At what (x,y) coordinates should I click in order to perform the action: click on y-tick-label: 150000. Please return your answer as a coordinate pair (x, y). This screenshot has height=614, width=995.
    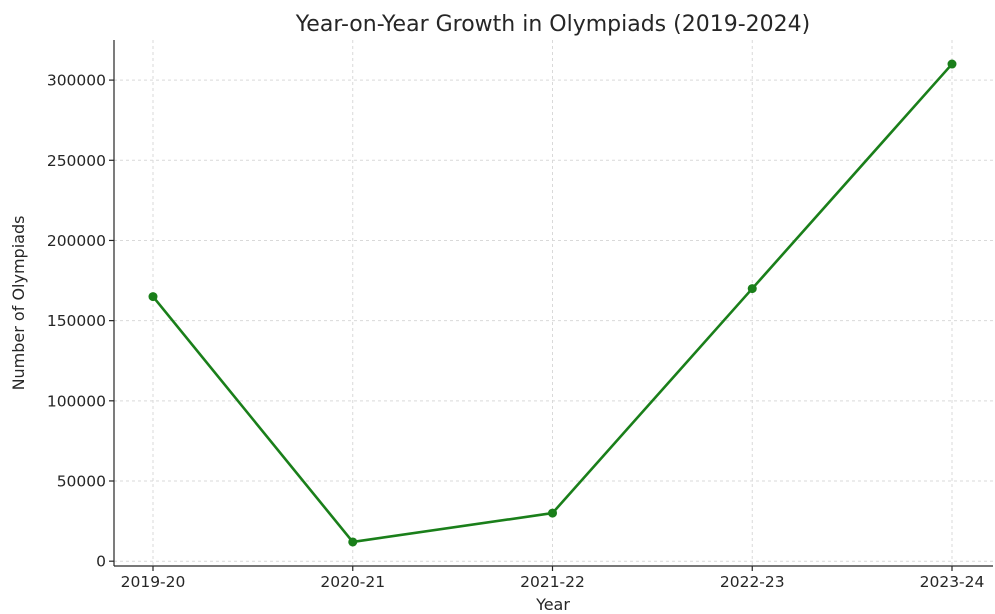
    Looking at the image, I should click on (76, 321).